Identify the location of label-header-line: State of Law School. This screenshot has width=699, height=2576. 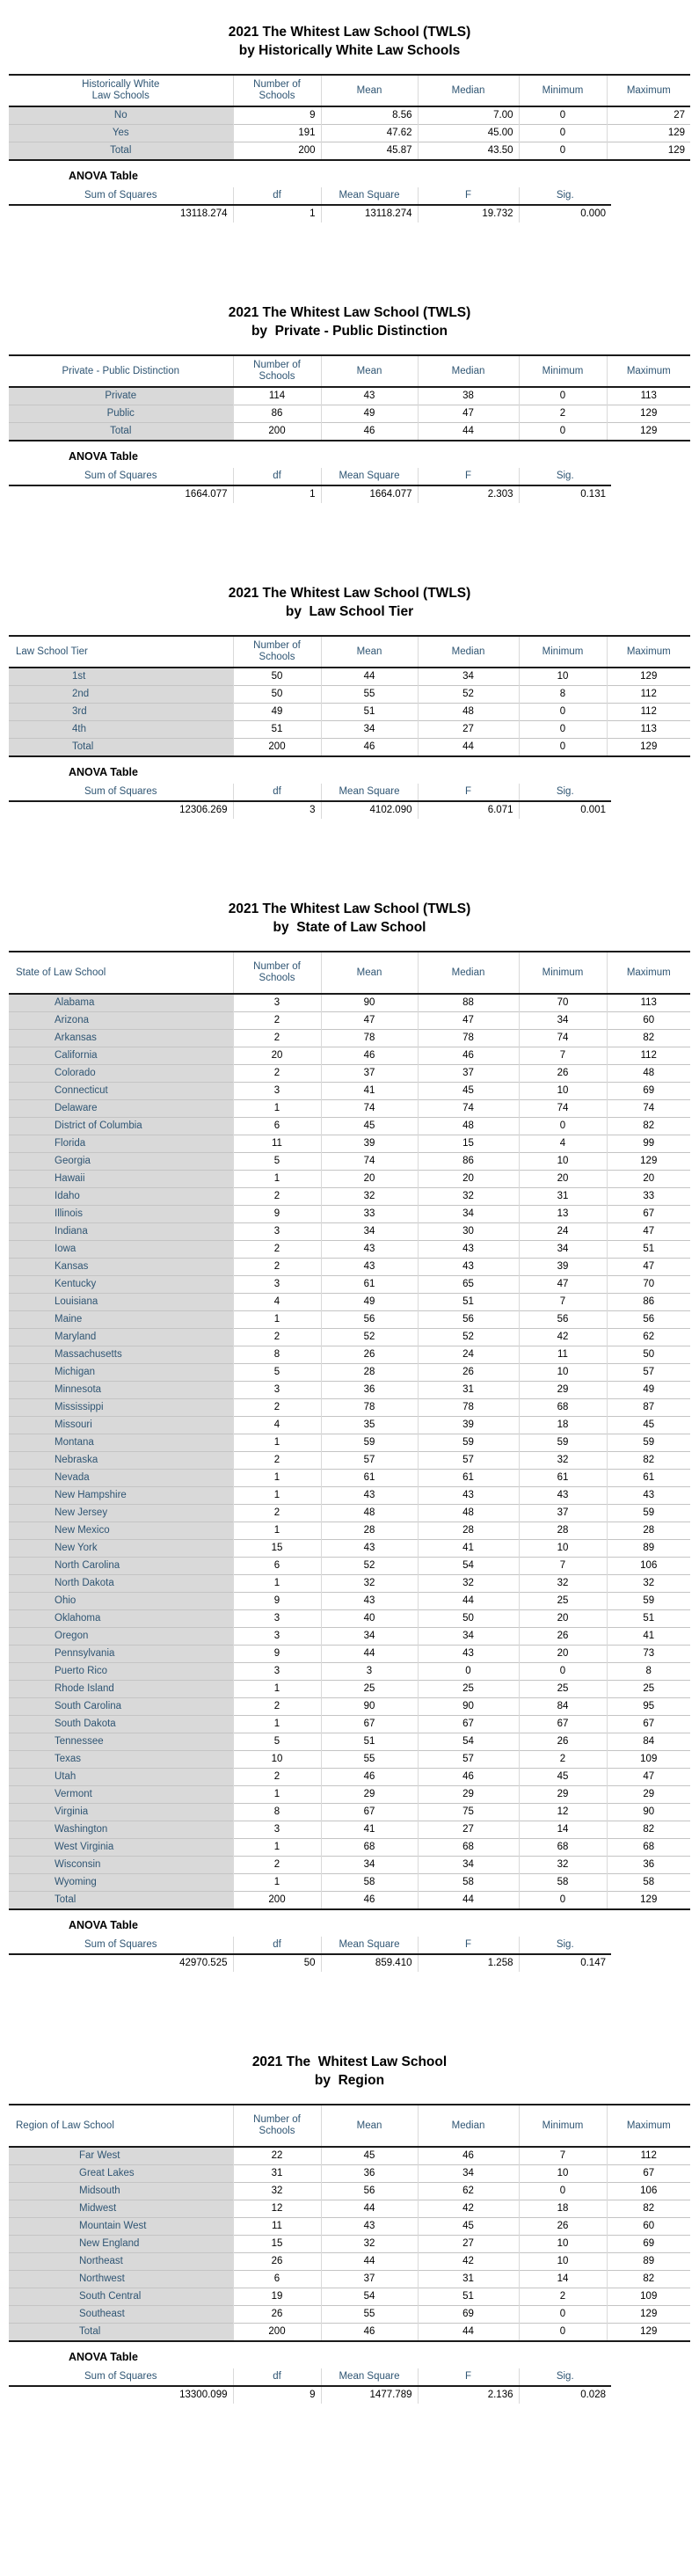
(61, 972).